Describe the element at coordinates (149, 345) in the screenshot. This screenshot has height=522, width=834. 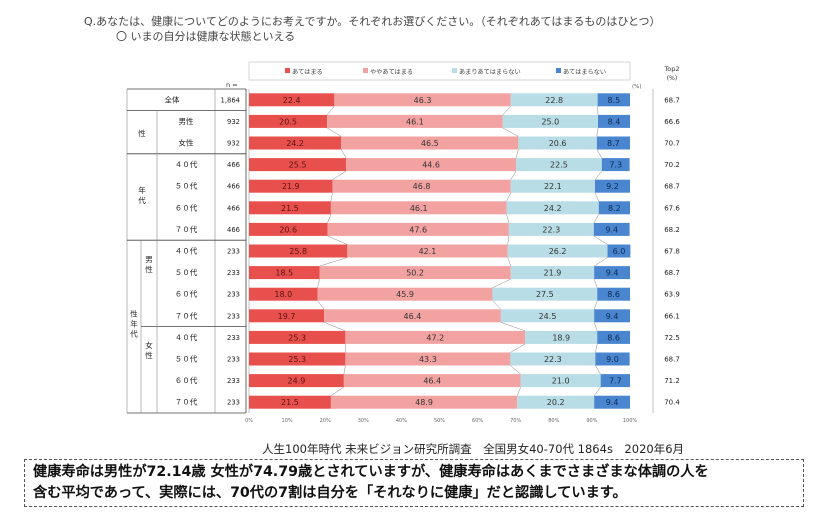
I see `group-label-female: 女` at that location.